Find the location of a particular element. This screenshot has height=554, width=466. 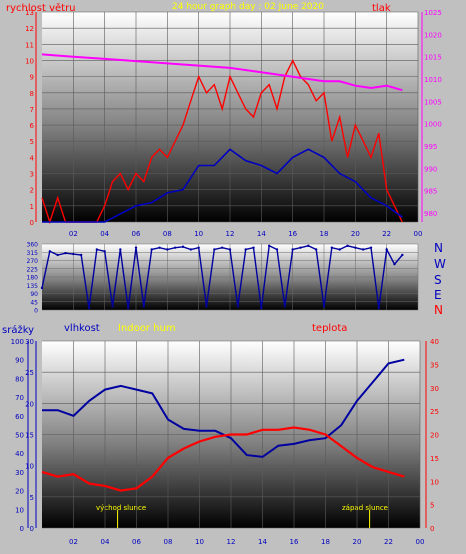

direction-y-tick-label: 360 is located at coordinates (33, 245).